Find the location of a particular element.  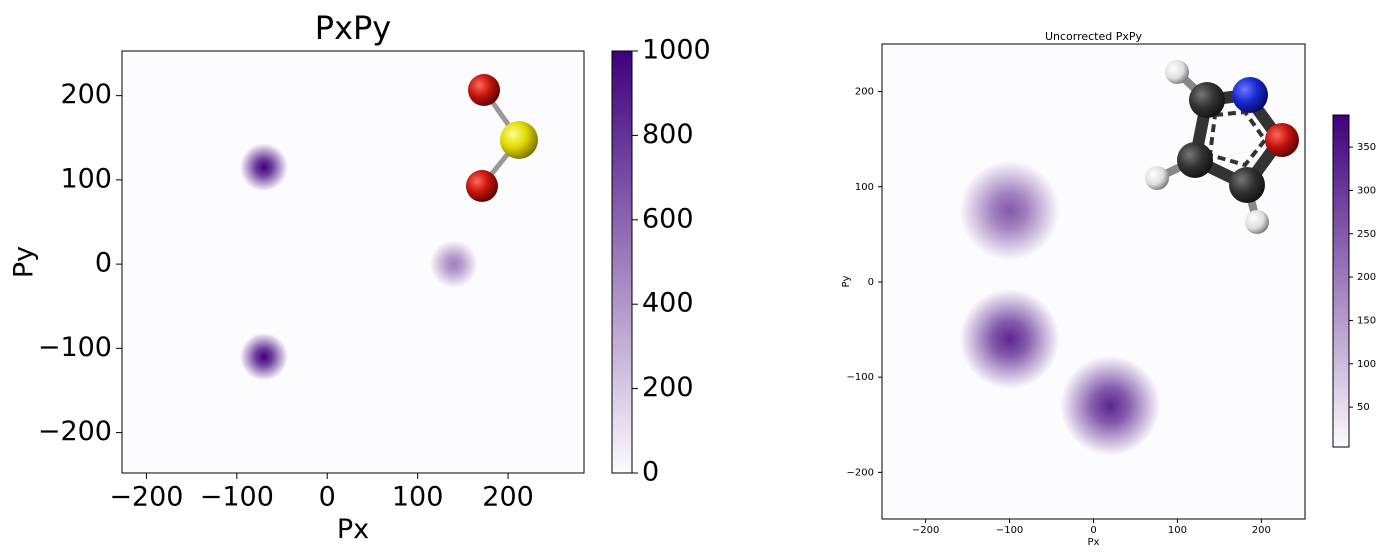

colorbar-tick-label: 100 is located at coordinates (1366, 364).